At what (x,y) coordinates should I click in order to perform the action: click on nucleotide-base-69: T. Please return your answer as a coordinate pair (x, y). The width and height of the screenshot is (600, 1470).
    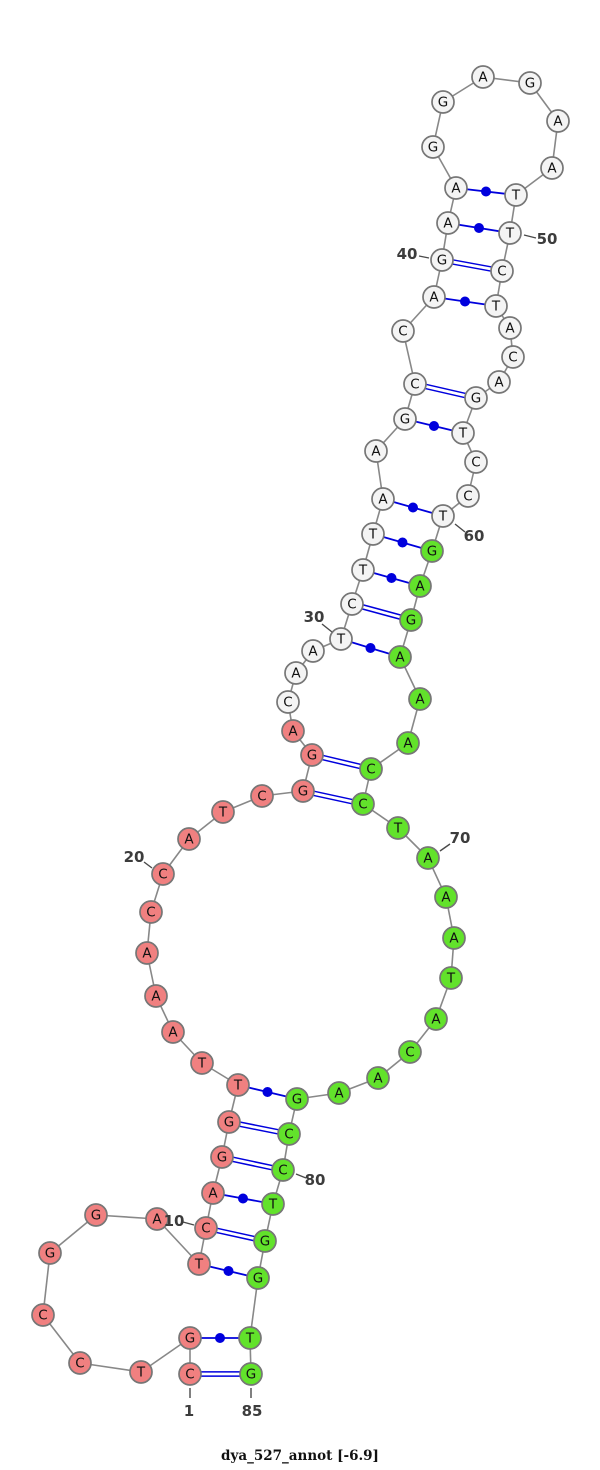
    Looking at the image, I should click on (398, 829).